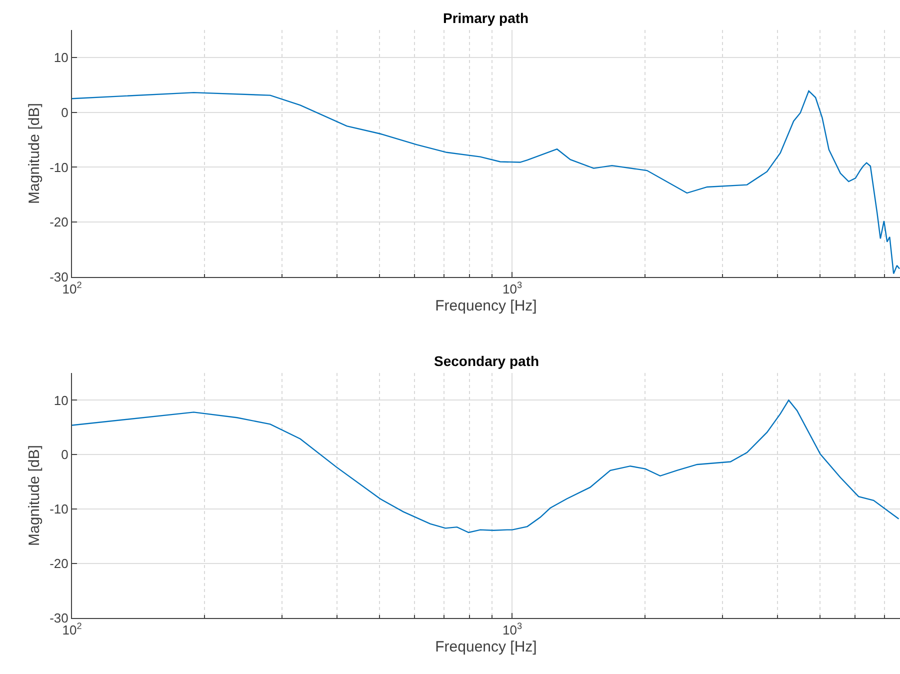  Describe the element at coordinates (487, 361) in the screenshot. I see `chart-title: Secondary path` at that location.